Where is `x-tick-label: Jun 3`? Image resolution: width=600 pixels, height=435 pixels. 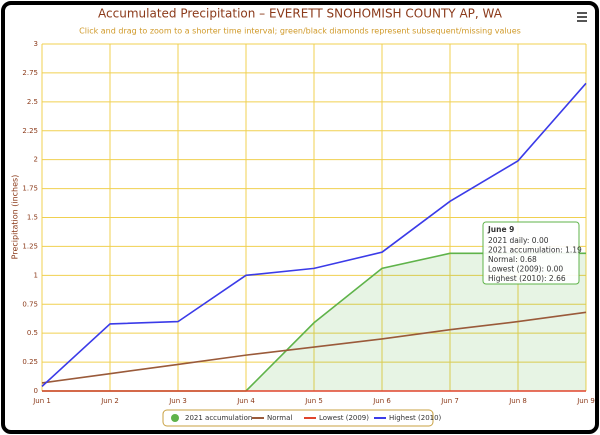 x-tick-label: Jun 3 is located at coordinates (177, 401).